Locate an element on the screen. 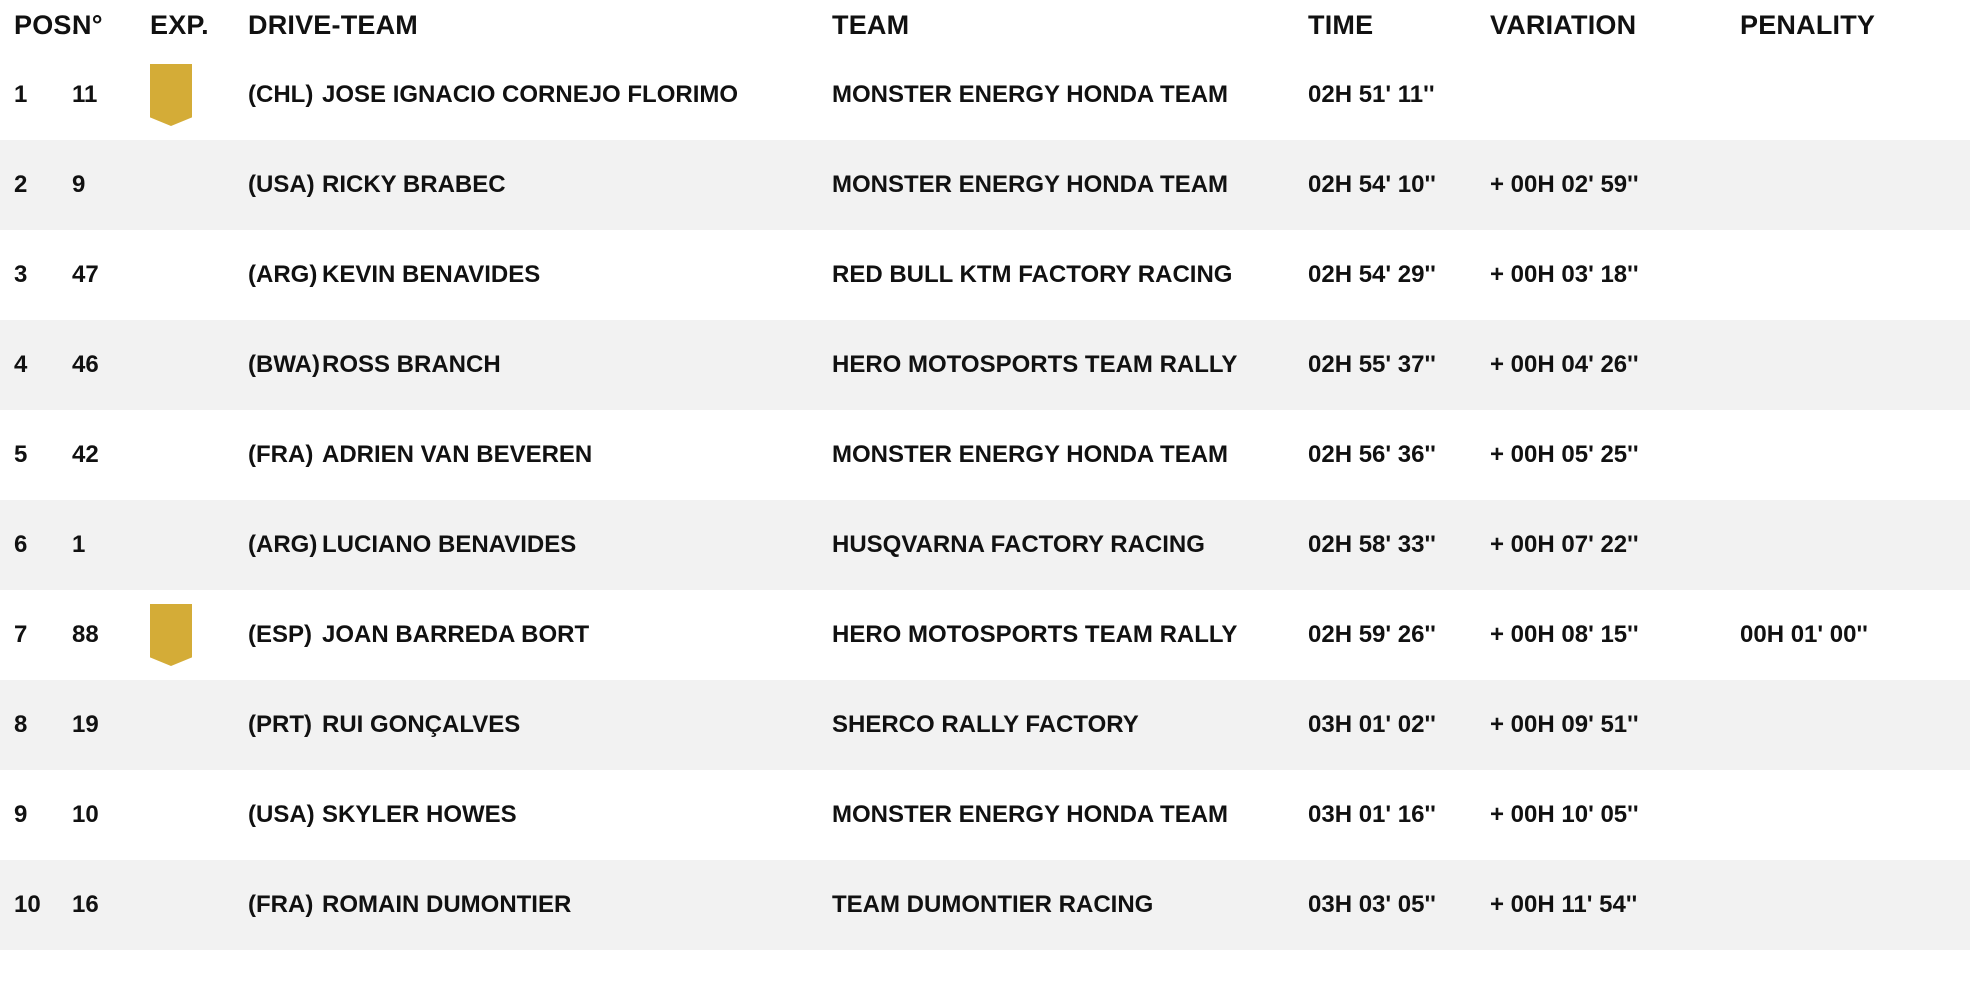 The width and height of the screenshot is (1970, 1002). row-drive-team: (USA) SKYLER HOWES is located at coordinates (528, 815).